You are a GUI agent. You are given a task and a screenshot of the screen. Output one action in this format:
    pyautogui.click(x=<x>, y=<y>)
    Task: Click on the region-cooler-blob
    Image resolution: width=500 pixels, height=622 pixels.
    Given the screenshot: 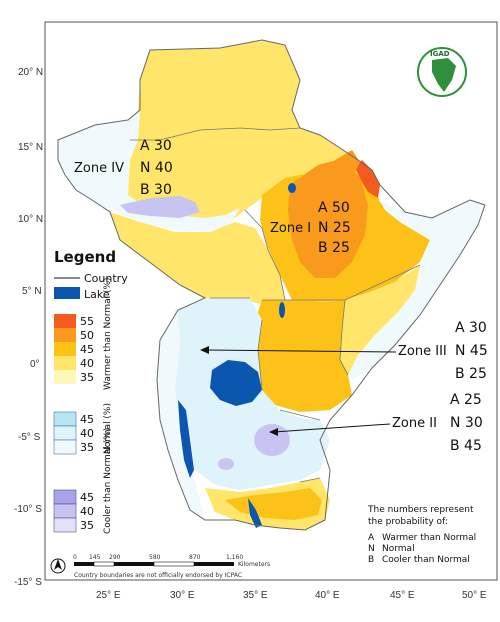 What is the action you would take?
    pyautogui.click(x=272, y=440)
    